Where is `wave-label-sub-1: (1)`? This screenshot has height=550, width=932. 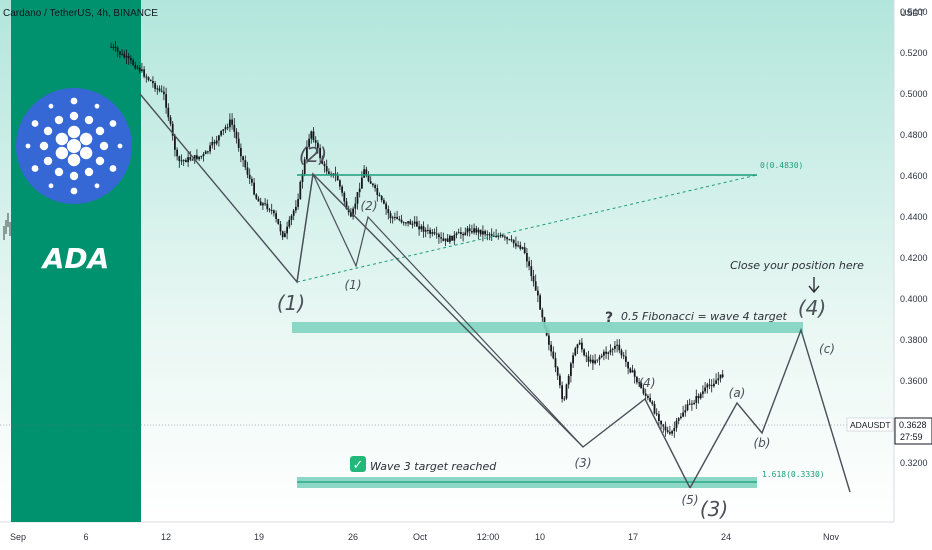
wave-label-sub-1: (1) is located at coordinates (353, 285).